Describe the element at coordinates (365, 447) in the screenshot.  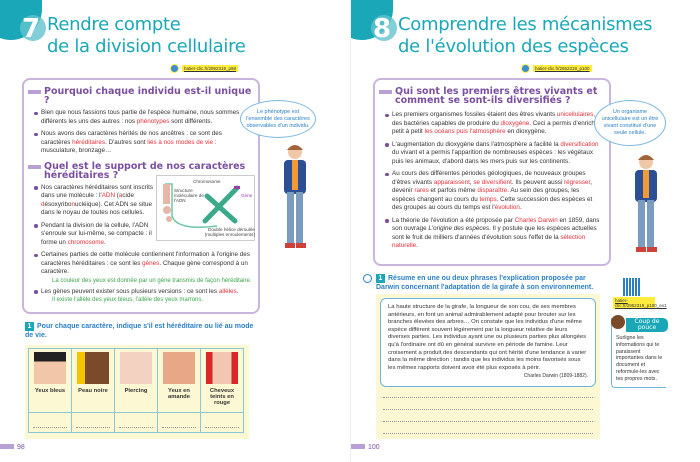
I see `page-number: 100` at that location.